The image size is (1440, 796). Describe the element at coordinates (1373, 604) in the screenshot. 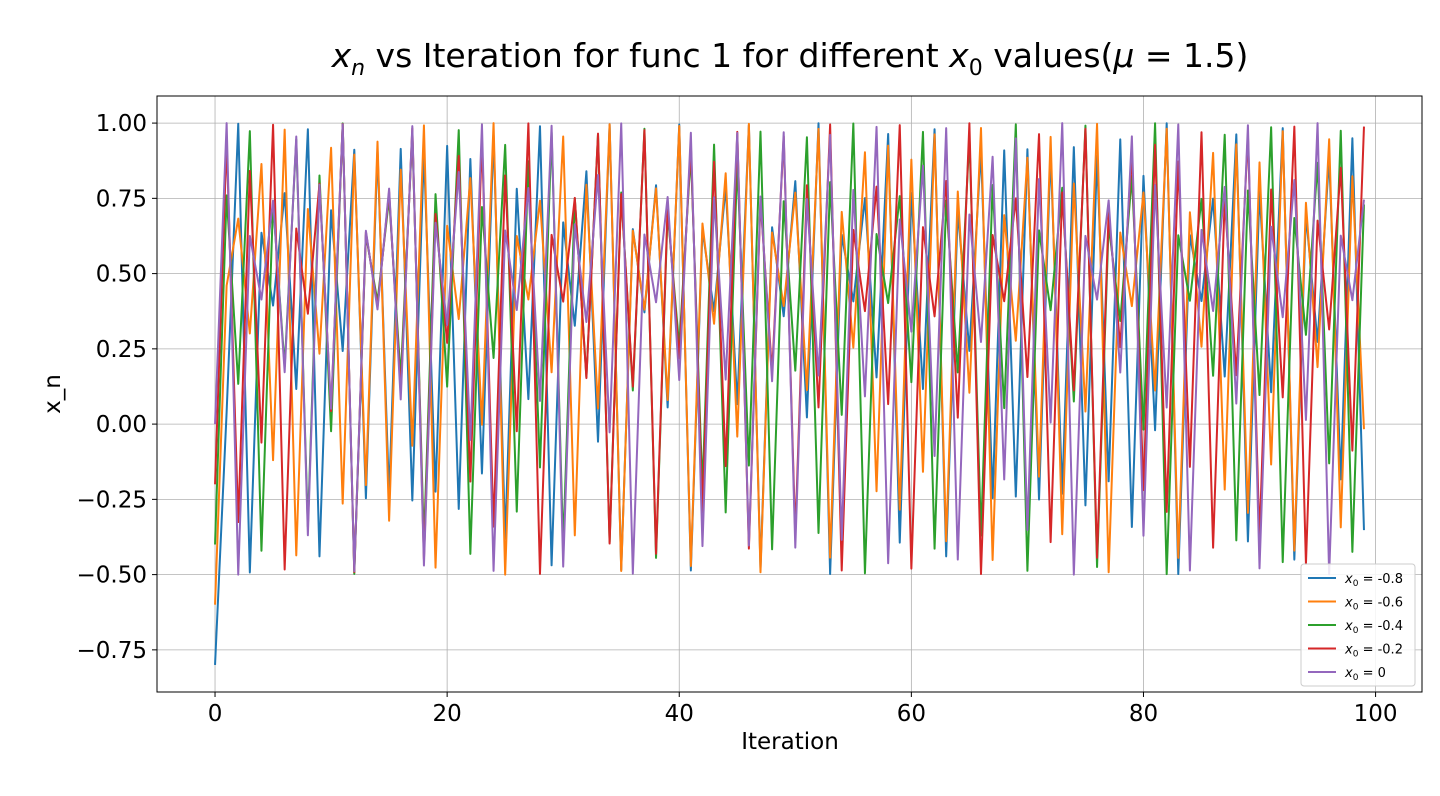

I see `legend-label: x0 = -0.6` at that location.